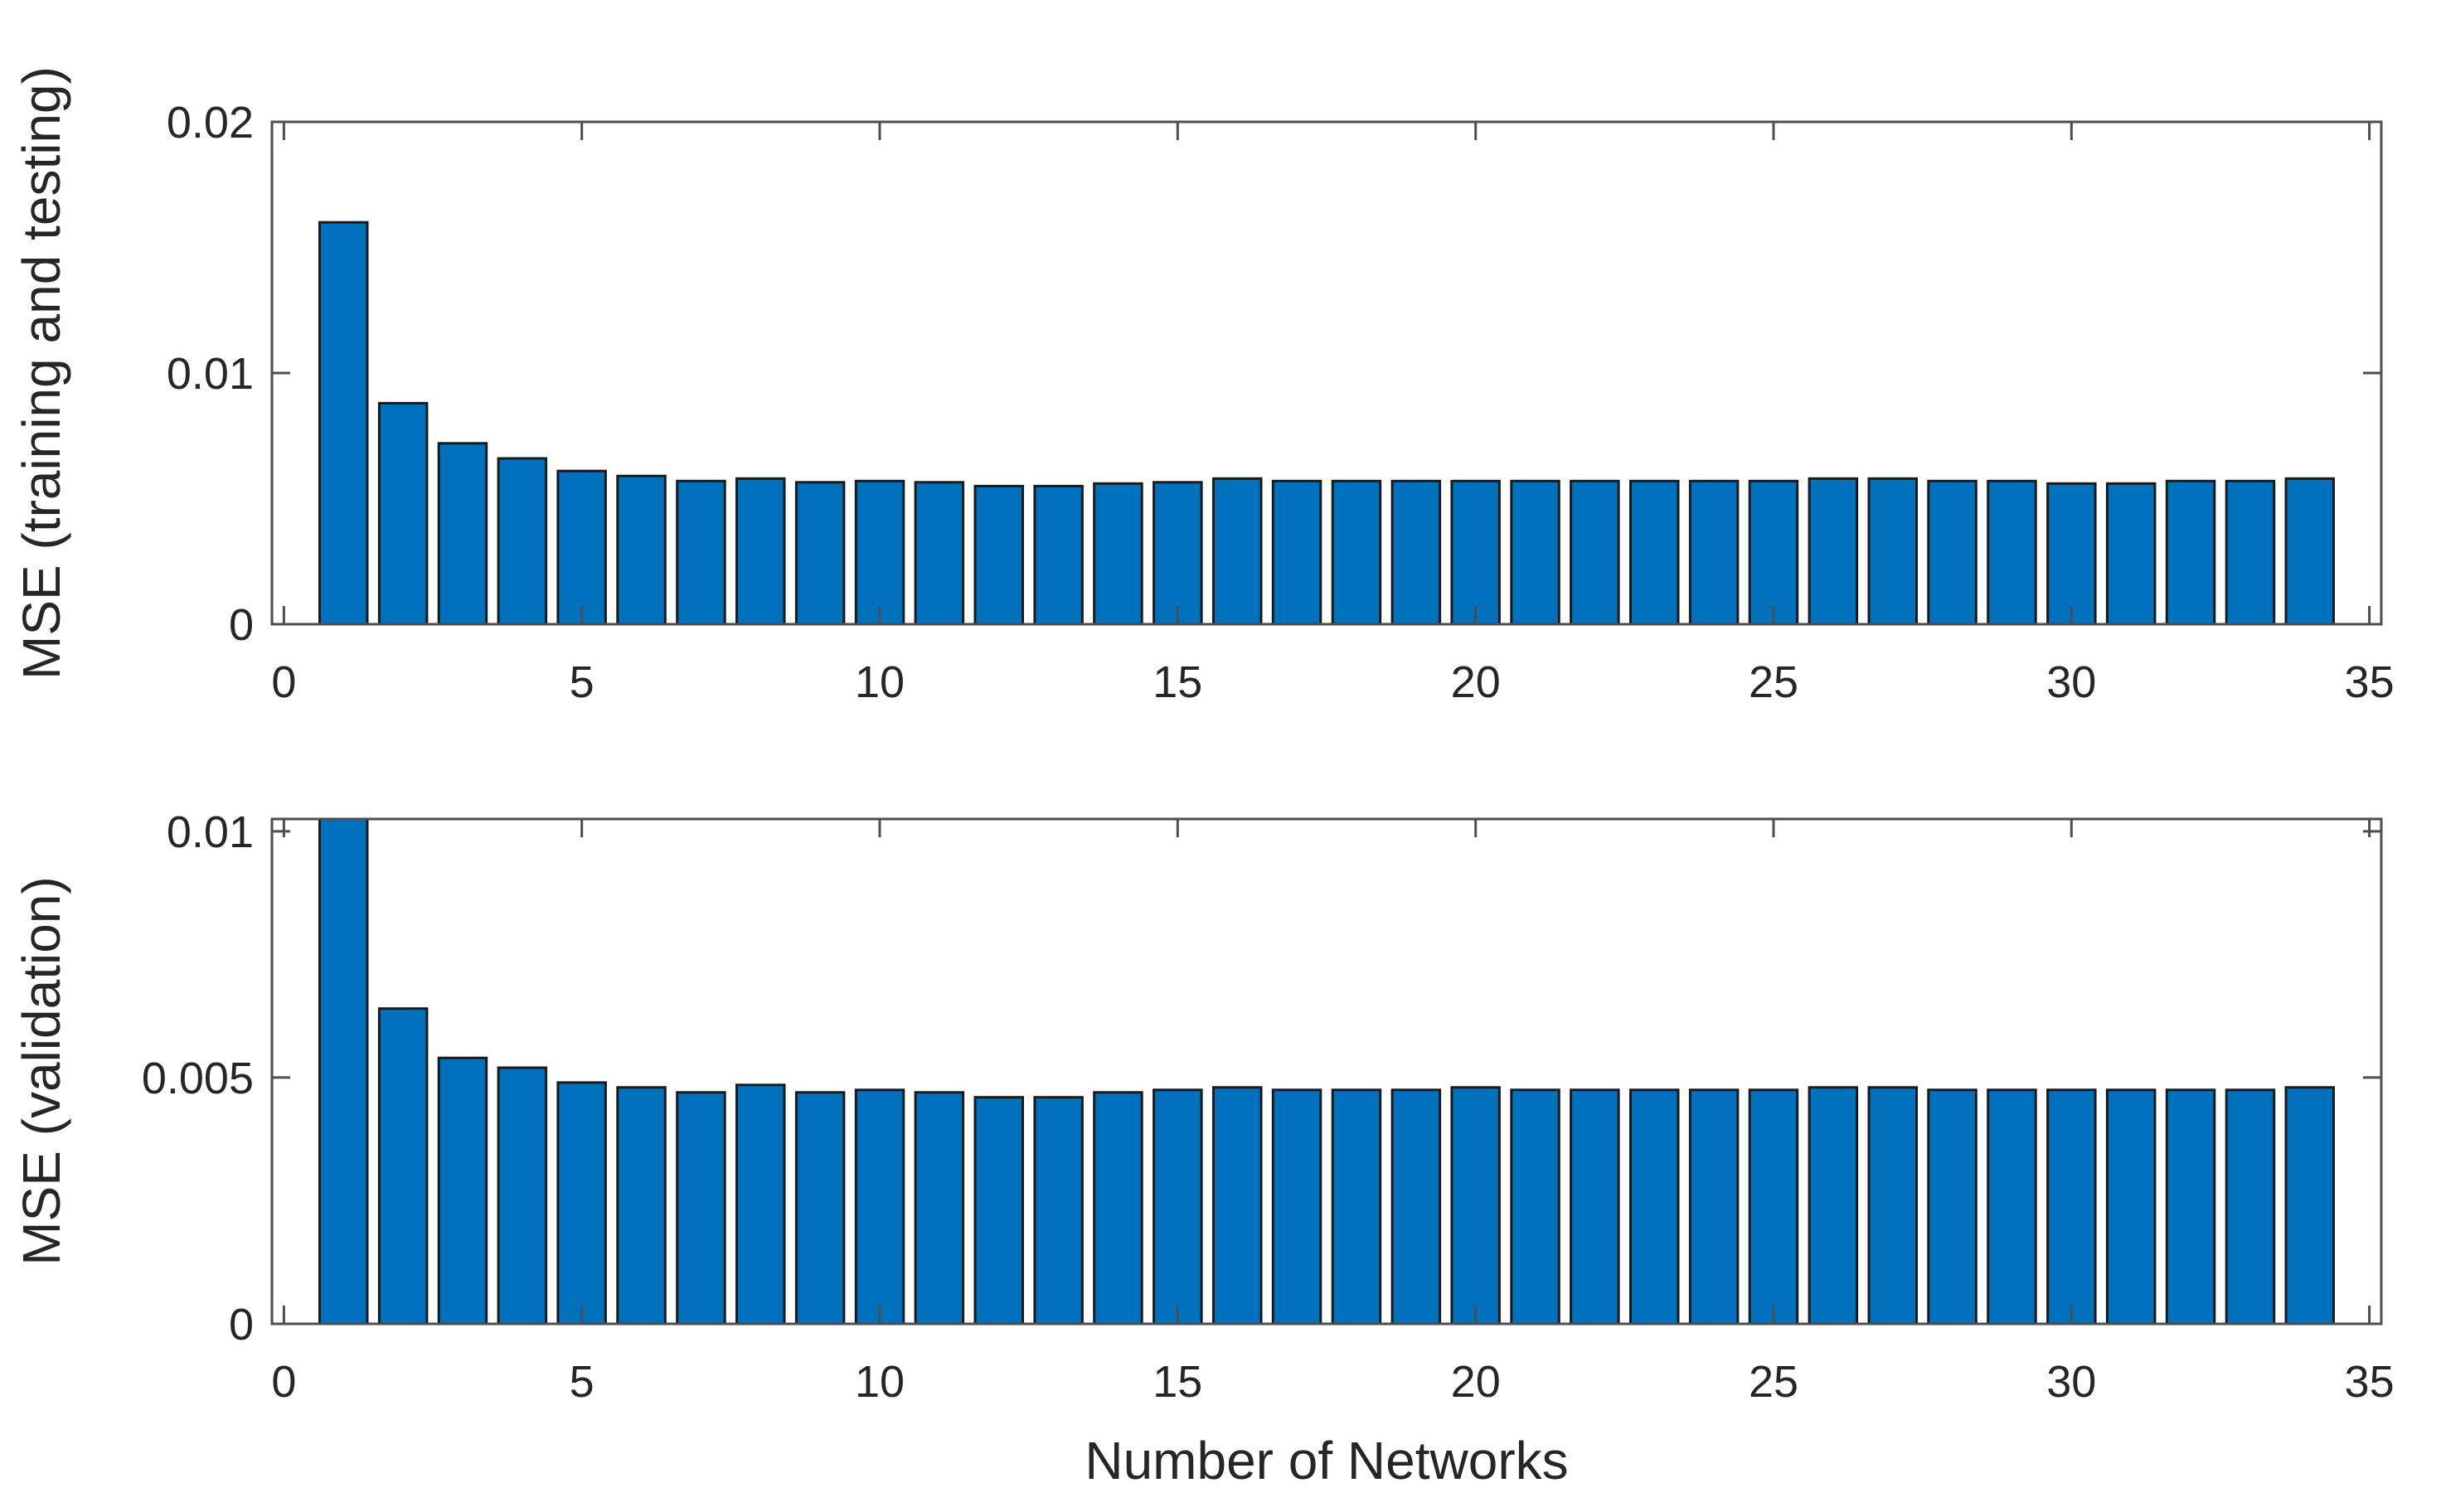 Image resolution: width=2441 pixels, height=1512 pixels. What do you see at coordinates (198, 1078) in the screenshot?
I see `y-tick-label: 0.005` at bounding box center [198, 1078].